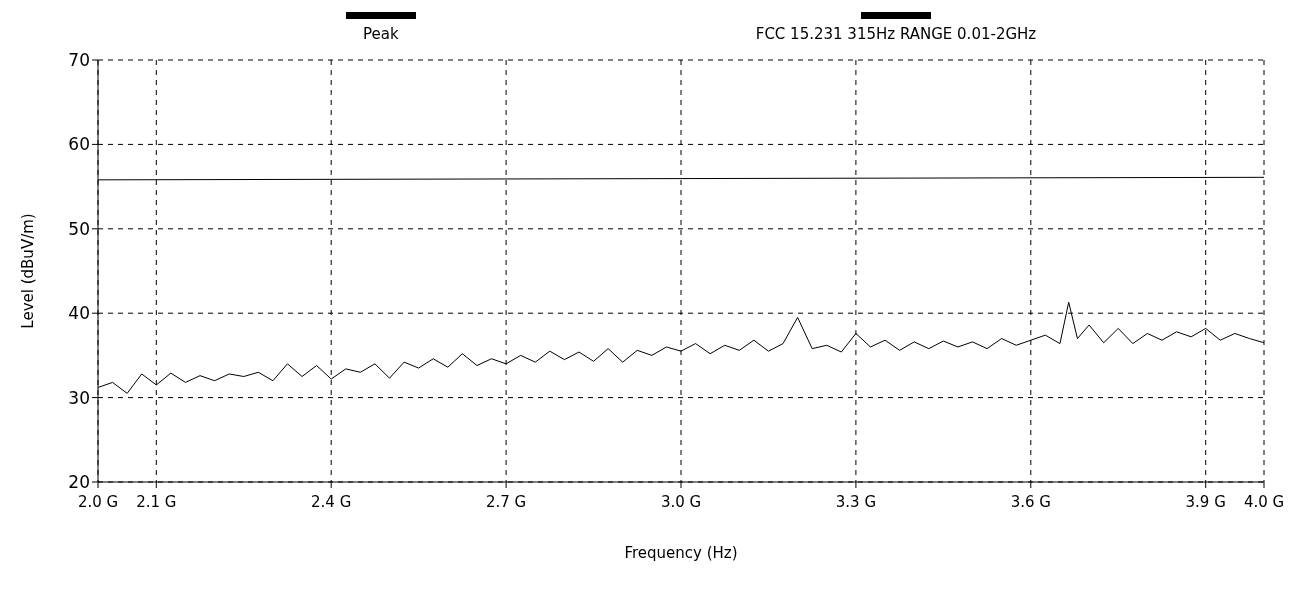  Describe the element at coordinates (28, 271) in the screenshot. I see `y-axis-title: Level (dBuV/m)` at that location.